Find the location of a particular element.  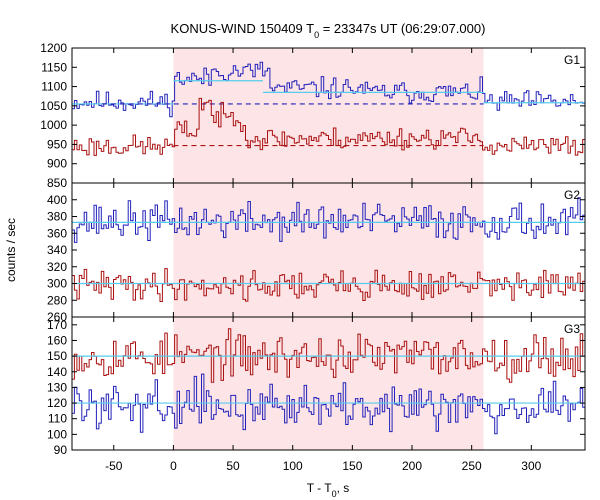

y-tick-label: 260 is located at coordinates (57, 317).